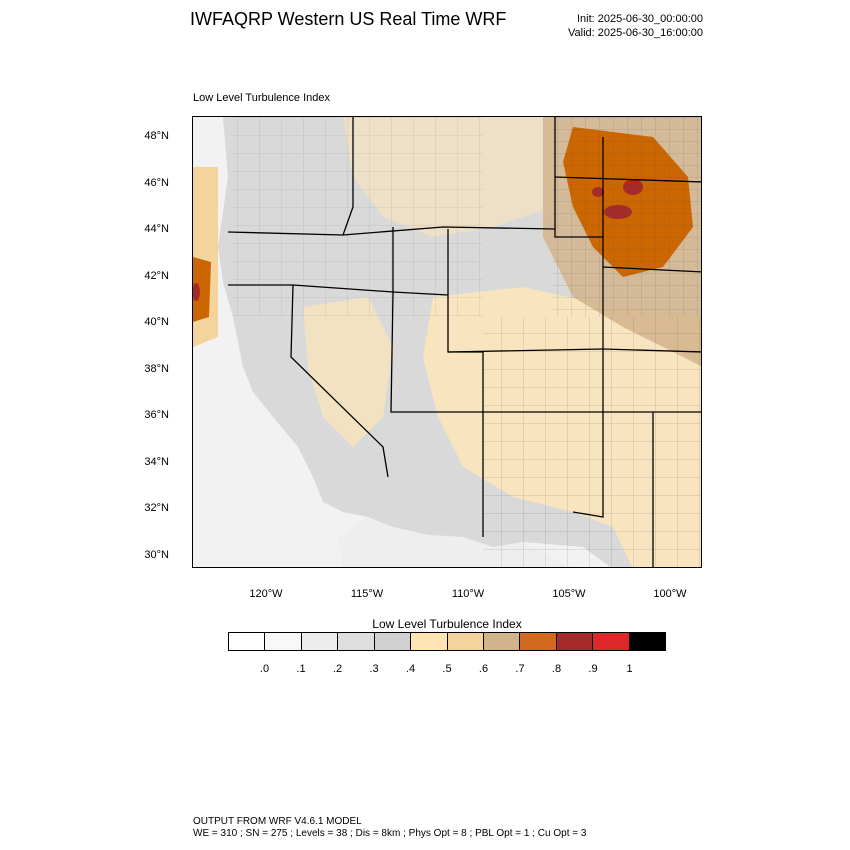  What do you see at coordinates (156, 276) in the screenshot?
I see `lat-label-42: 42°N` at bounding box center [156, 276].